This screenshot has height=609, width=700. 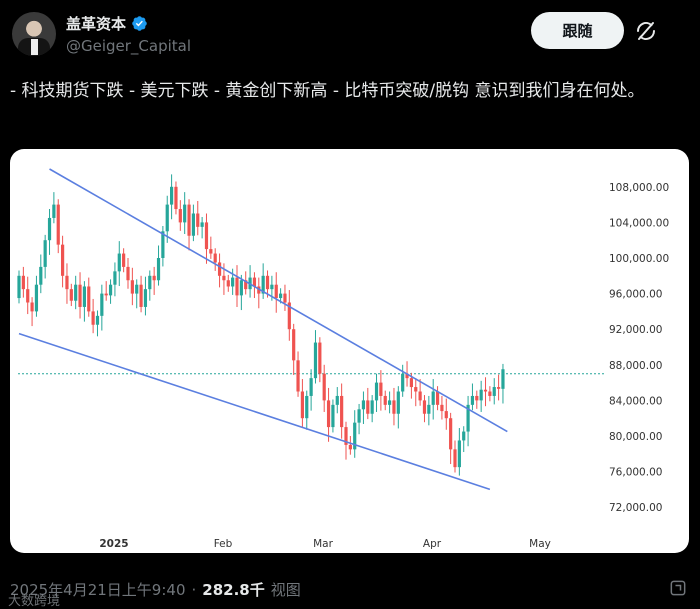 I want to click on y-tick-label: 76,000.00, so click(x=635, y=473).